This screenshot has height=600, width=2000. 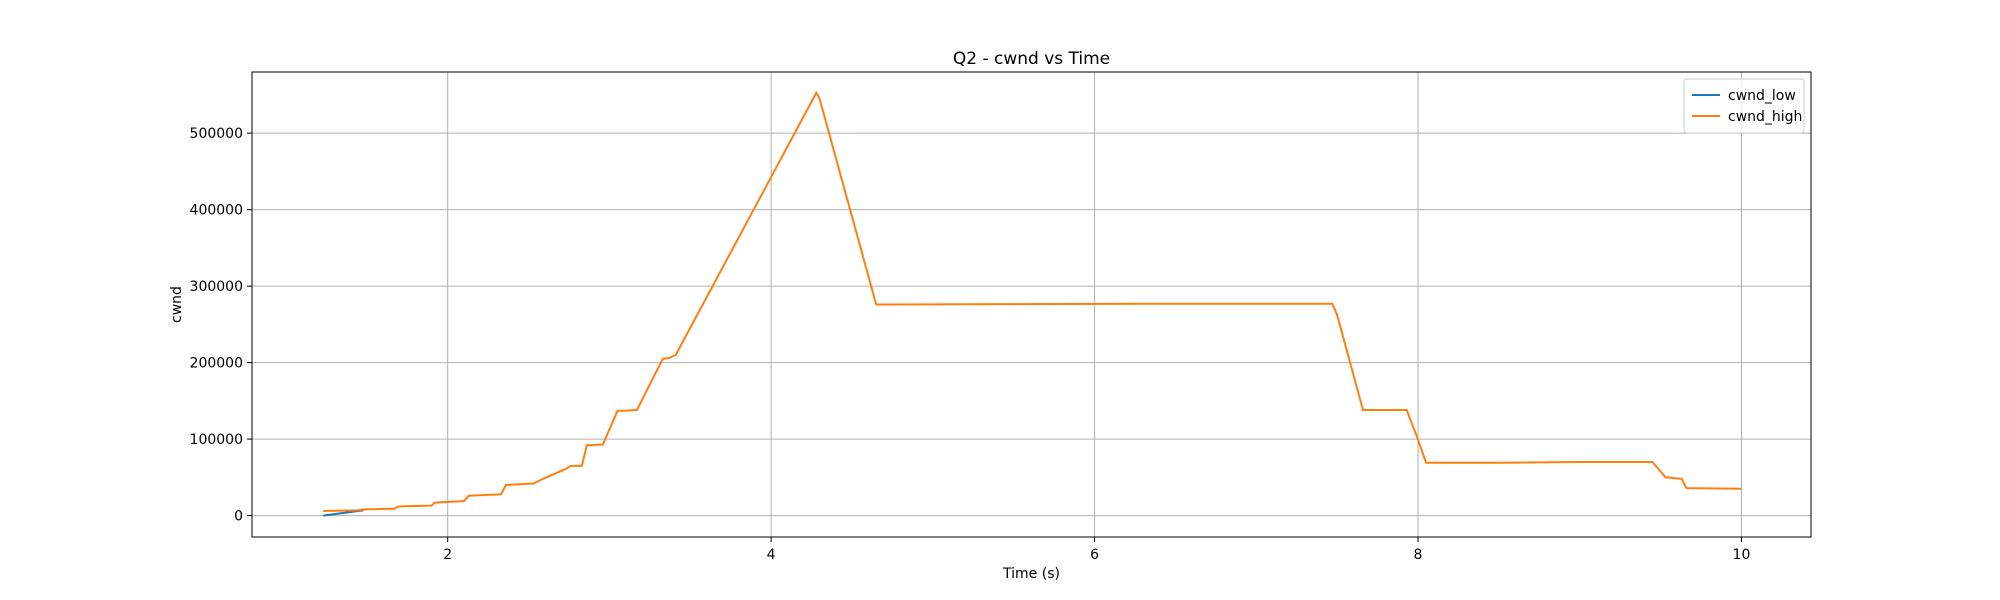 What do you see at coordinates (1418, 555) in the screenshot?
I see `x-tick-label: 8` at bounding box center [1418, 555].